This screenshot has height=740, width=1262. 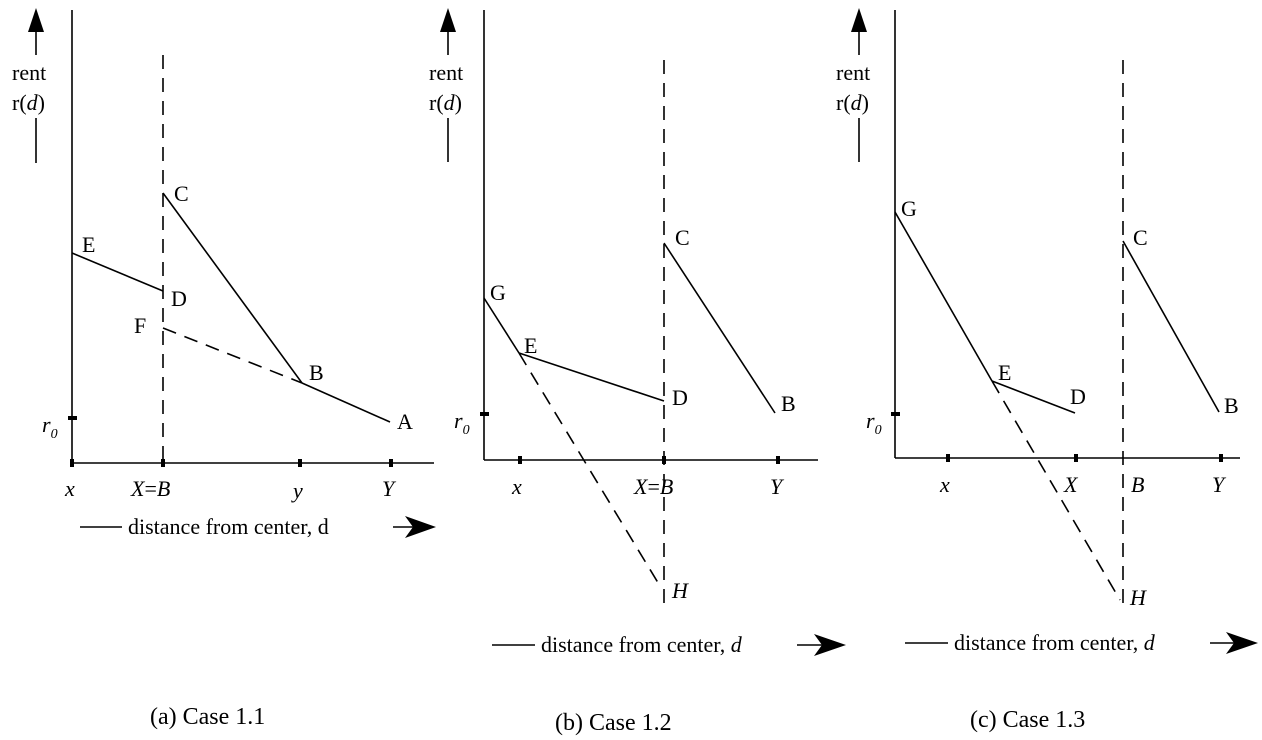 What do you see at coordinates (1137, 484) in the screenshot?
I see `tick-label-B: B` at bounding box center [1137, 484].